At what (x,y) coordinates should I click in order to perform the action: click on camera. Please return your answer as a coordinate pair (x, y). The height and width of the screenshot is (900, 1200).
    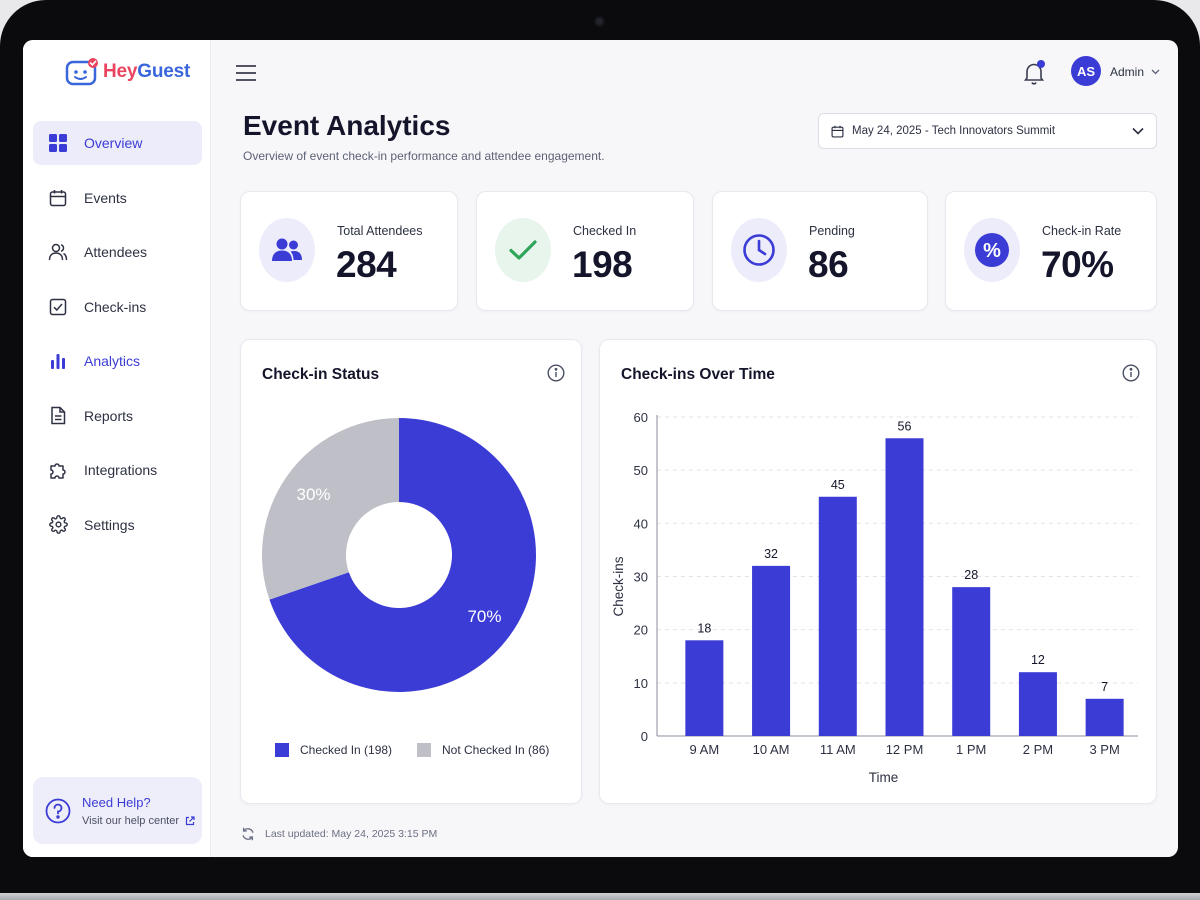
    Looking at the image, I should click on (599, 21).